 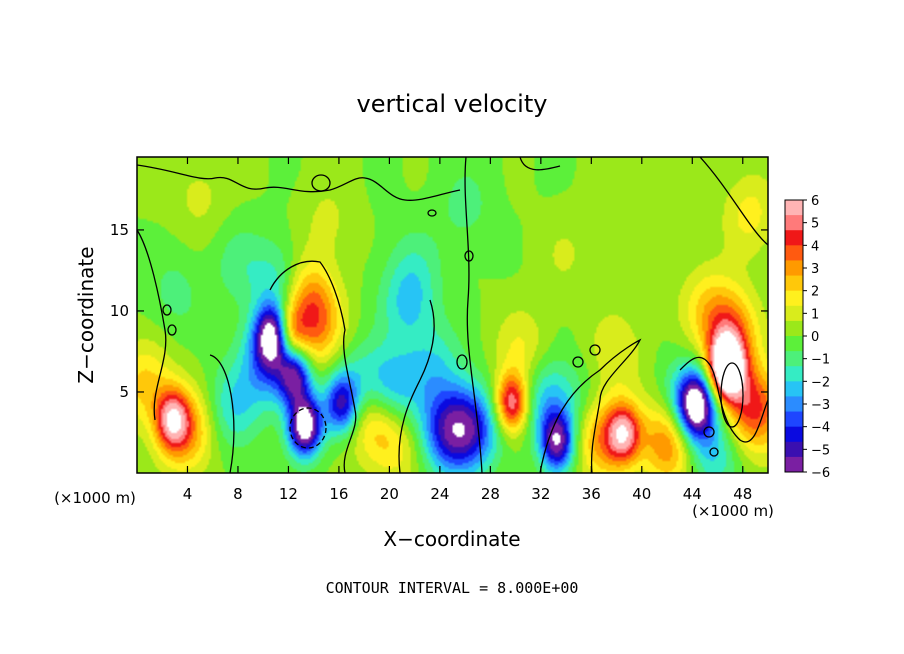 I want to click on colorbar-tick-label: 2, so click(x=815, y=292).